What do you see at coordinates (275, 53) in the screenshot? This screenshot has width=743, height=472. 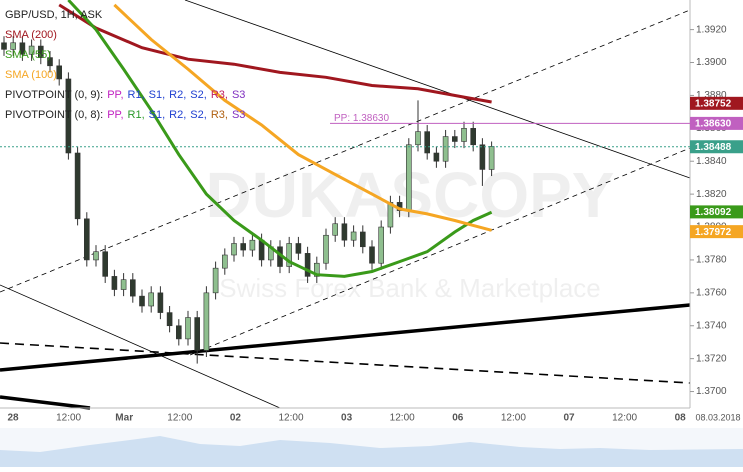 I see `sma-line` at bounding box center [275, 53].